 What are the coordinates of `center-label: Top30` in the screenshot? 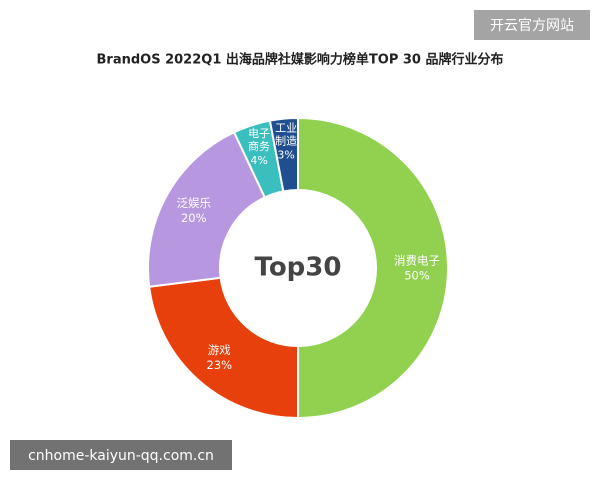 It's located at (298, 268).